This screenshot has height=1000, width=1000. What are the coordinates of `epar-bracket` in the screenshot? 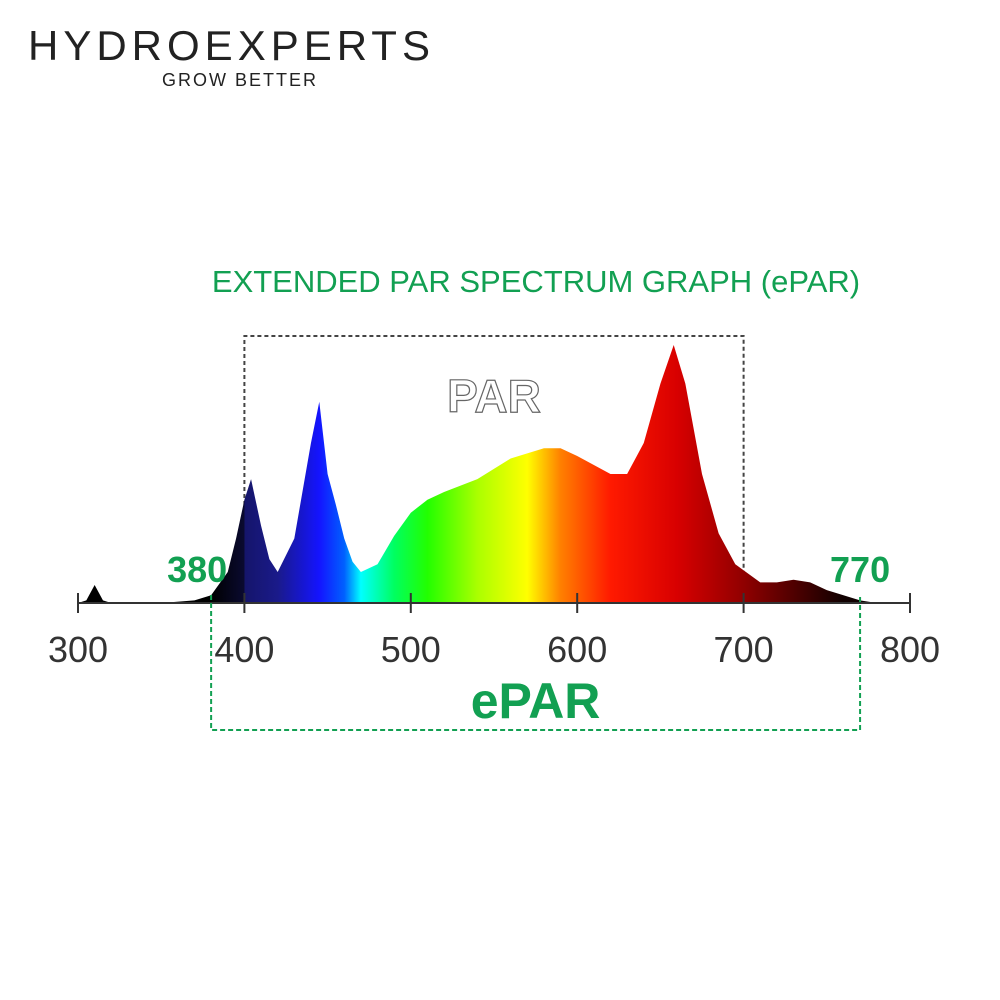 It's located at (536, 663).